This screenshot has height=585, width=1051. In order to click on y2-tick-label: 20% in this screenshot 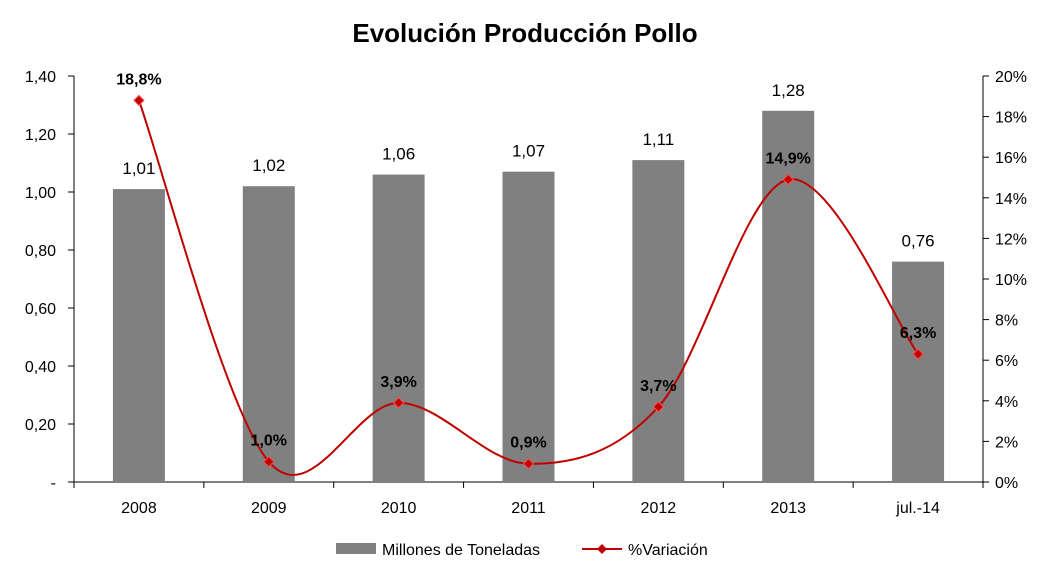, I will do `click(1011, 77)`.